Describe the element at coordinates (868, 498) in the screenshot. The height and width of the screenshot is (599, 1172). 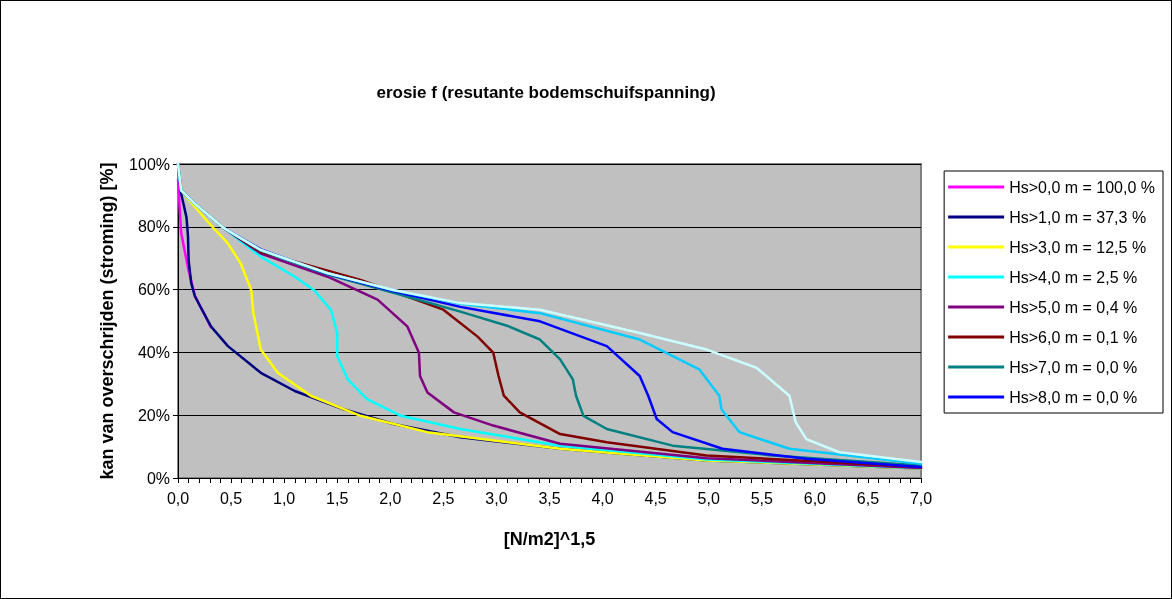
I see `x-tick-label: 6,5` at that location.